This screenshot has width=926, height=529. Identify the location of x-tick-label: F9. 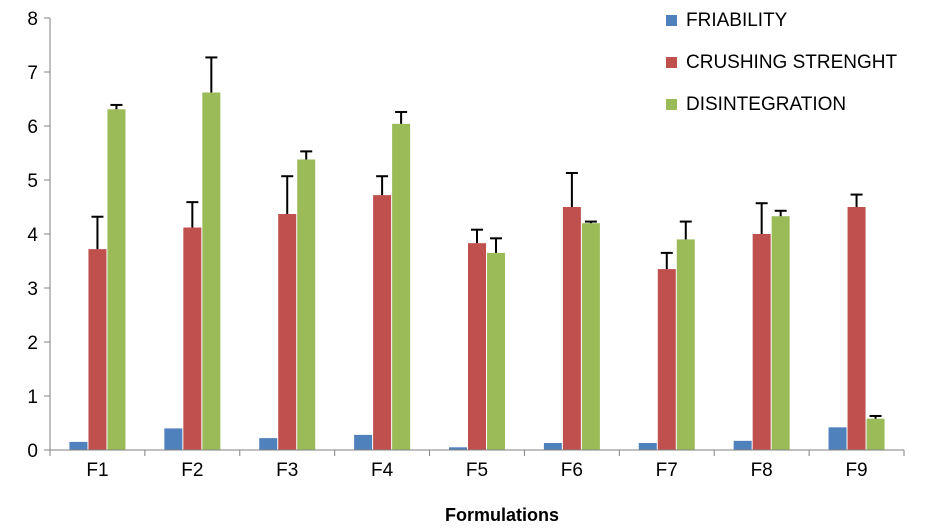
(856, 470).